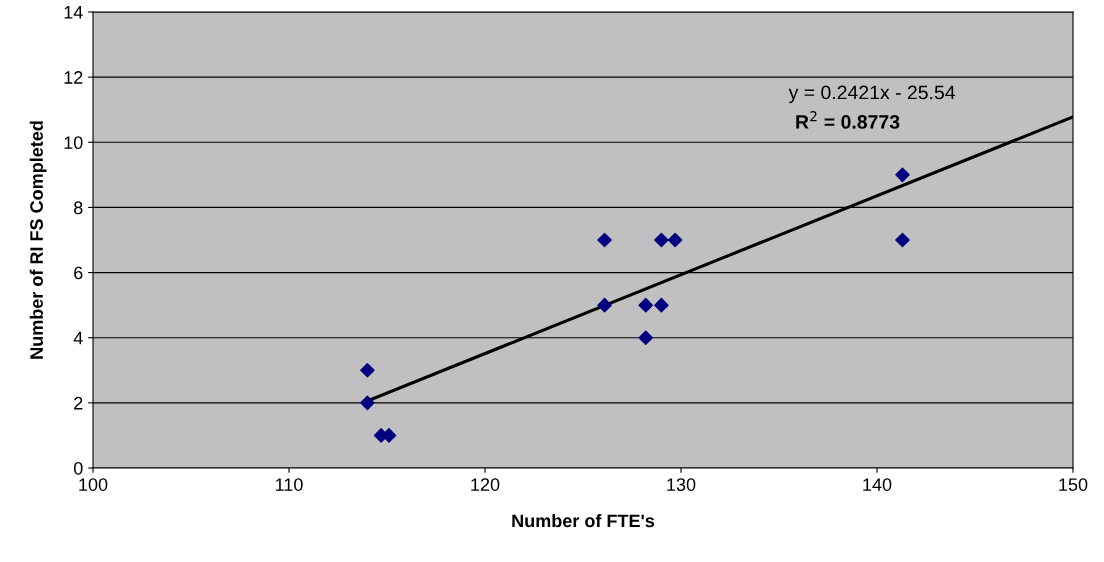 This screenshot has height=562, width=1104. What do you see at coordinates (78, 273) in the screenshot?
I see `y-tick-label: 6` at bounding box center [78, 273].